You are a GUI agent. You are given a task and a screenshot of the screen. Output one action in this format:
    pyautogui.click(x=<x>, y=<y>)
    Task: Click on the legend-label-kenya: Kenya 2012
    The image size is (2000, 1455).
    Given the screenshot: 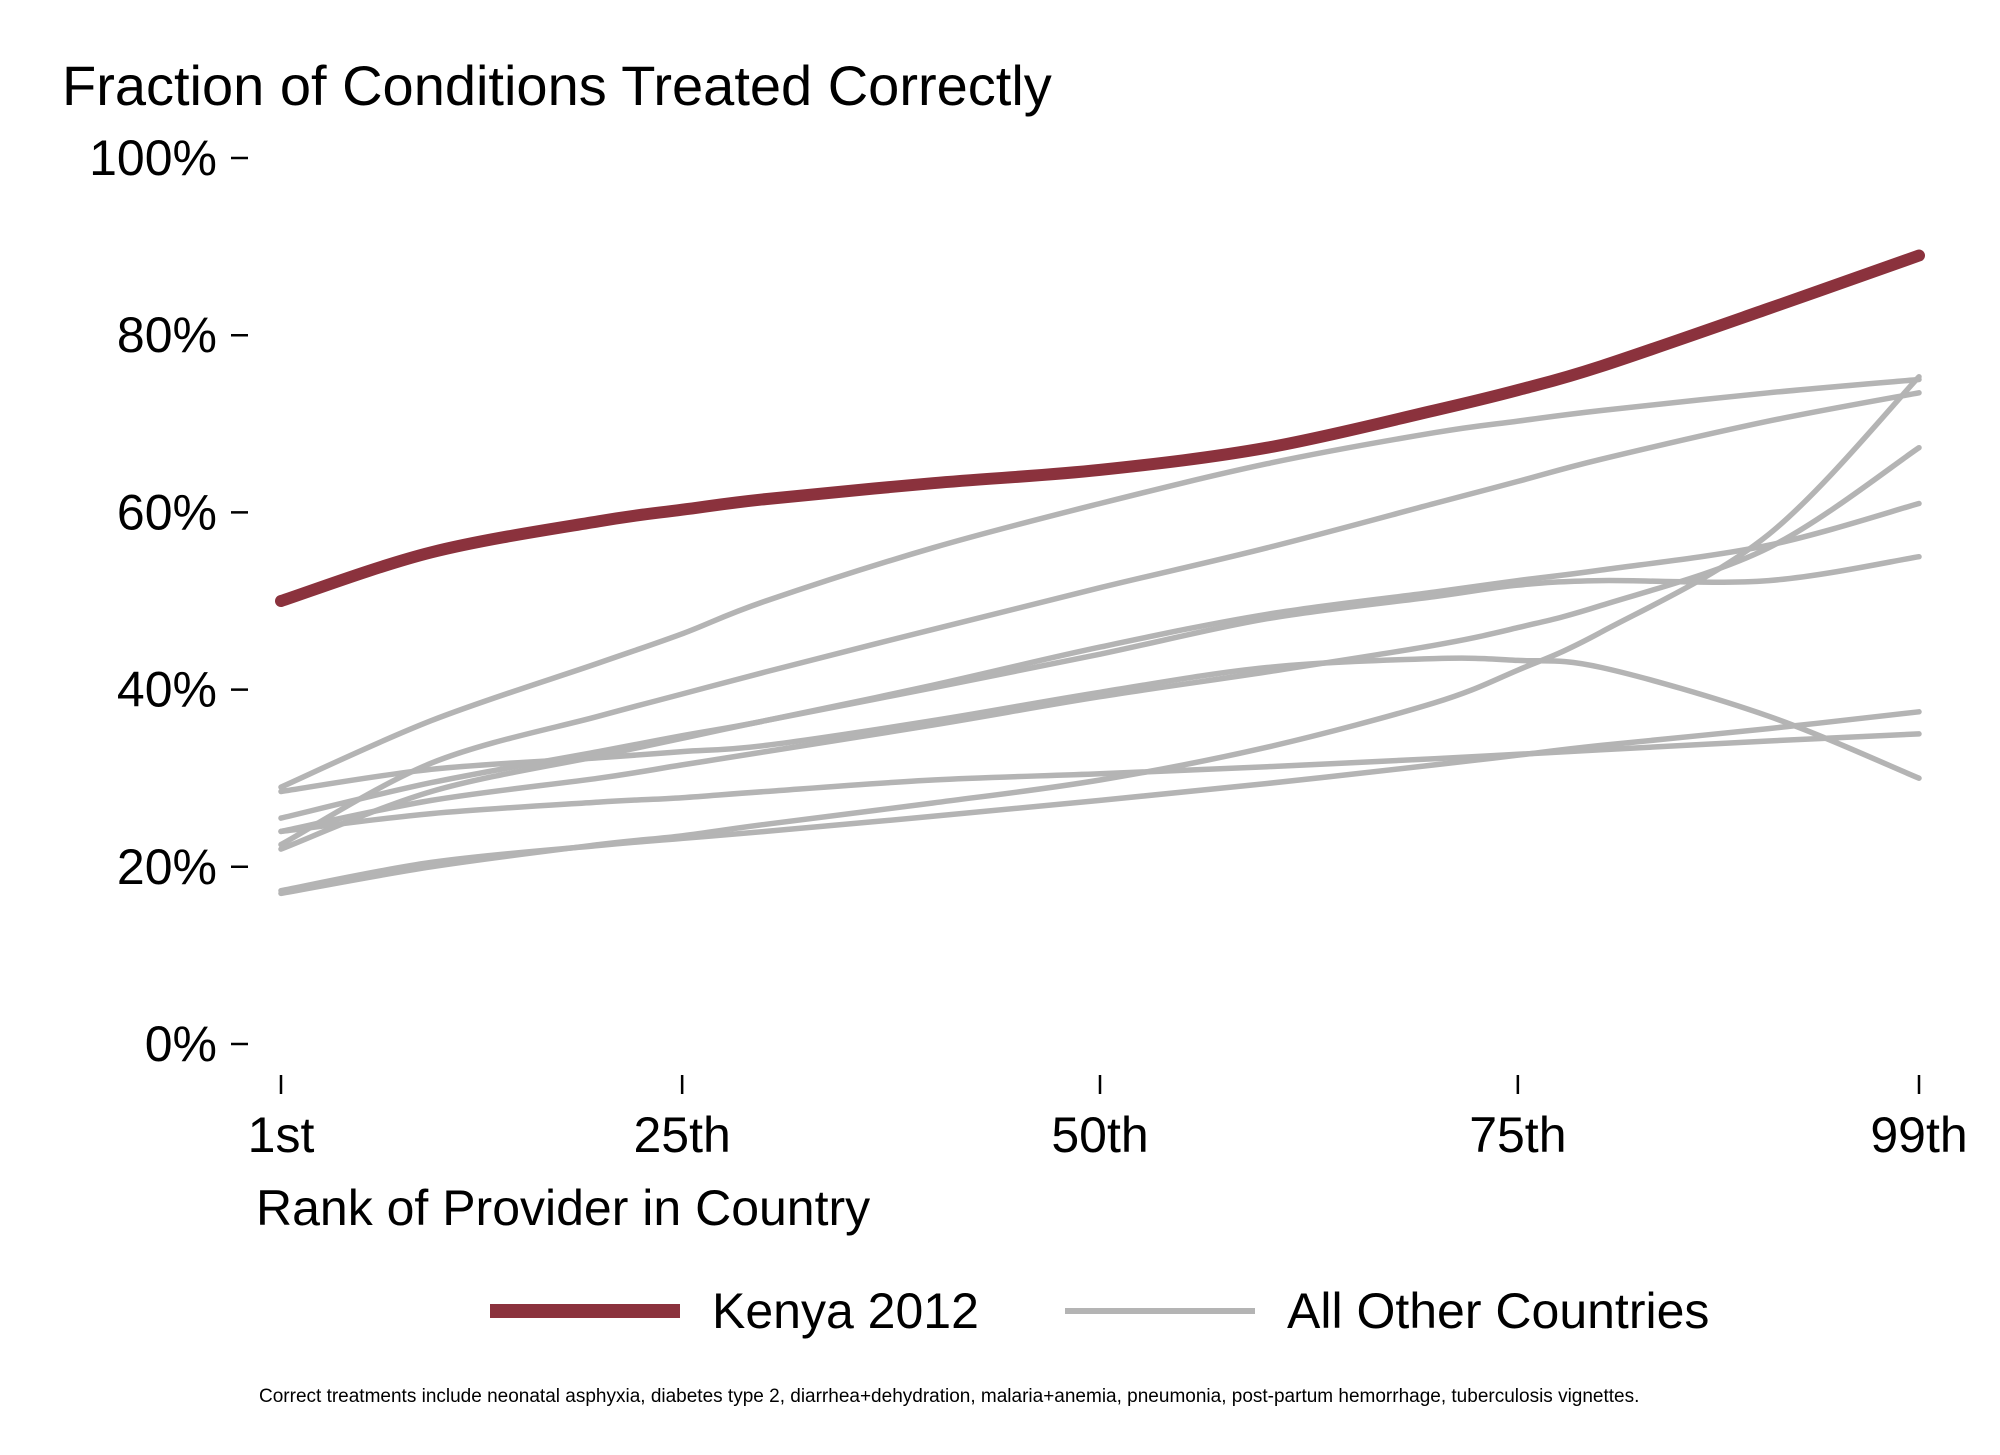 What is the action you would take?
    pyautogui.click(x=845, y=1311)
    